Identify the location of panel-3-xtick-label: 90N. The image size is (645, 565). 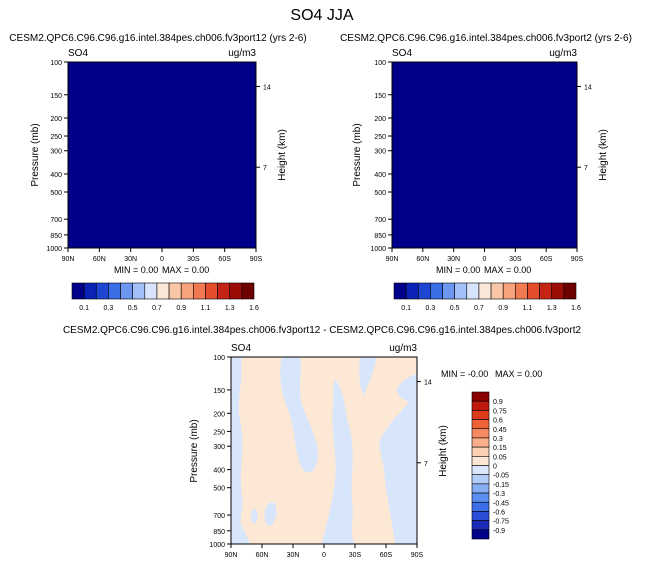
(231, 555).